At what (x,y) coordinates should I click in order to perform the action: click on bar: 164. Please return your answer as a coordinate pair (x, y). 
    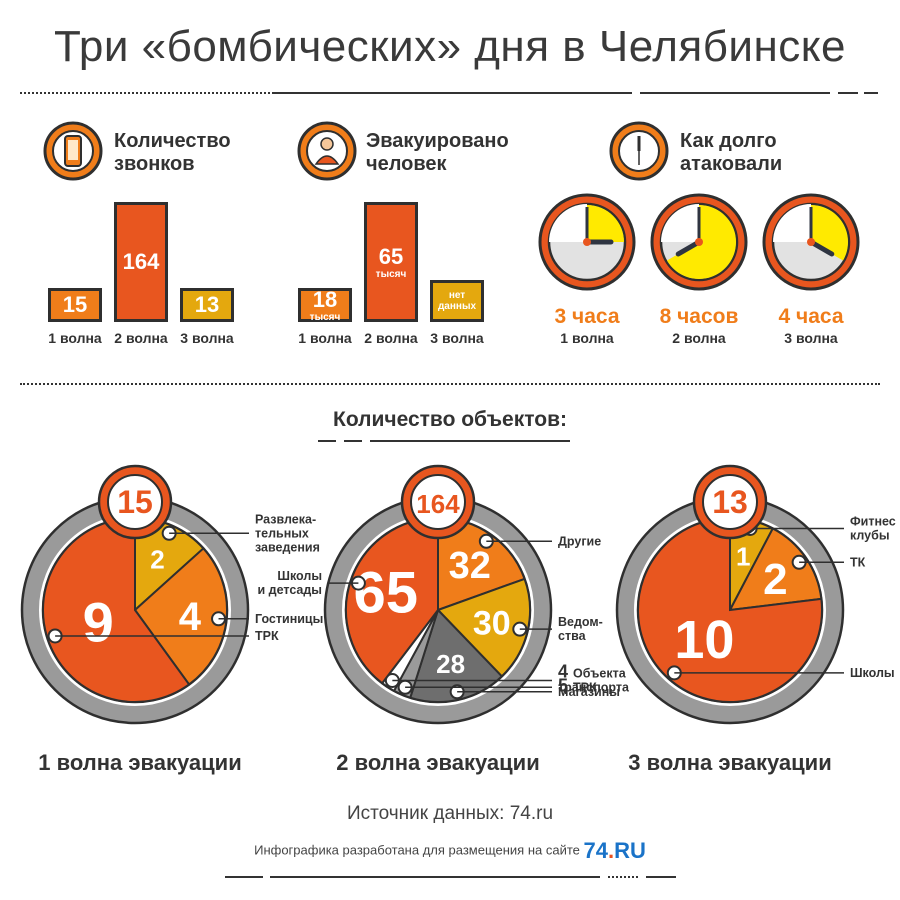
    Looking at the image, I should click on (141, 262).